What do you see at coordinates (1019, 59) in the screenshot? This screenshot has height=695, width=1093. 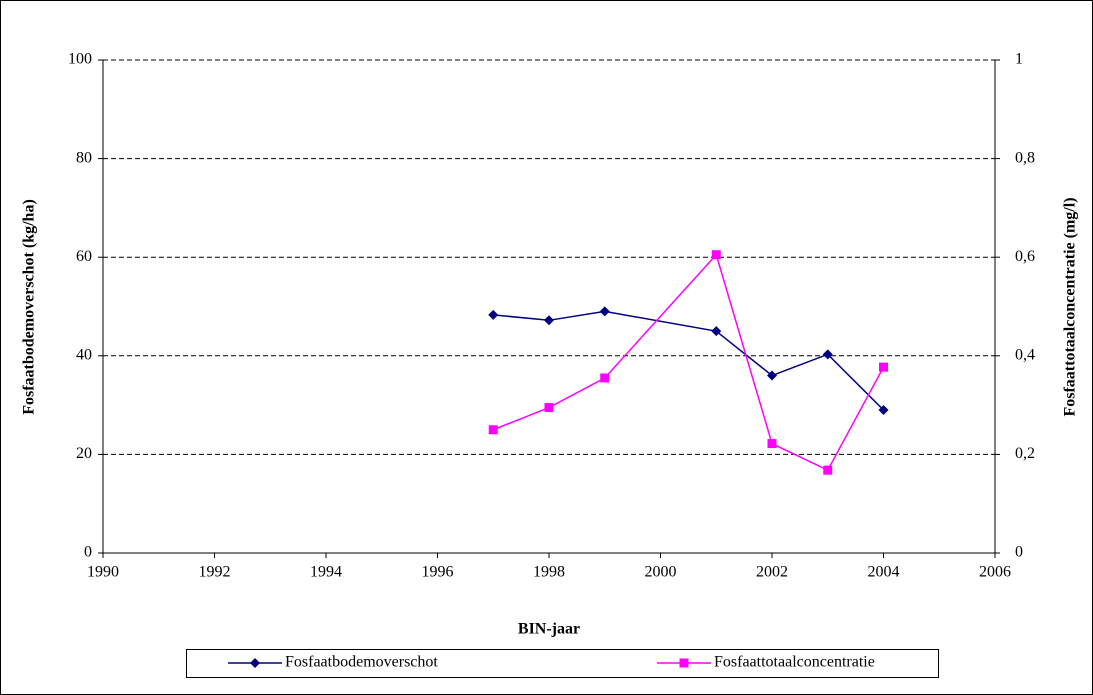 I see `y2-tick-label: 1` at bounding box center [1019, 59].